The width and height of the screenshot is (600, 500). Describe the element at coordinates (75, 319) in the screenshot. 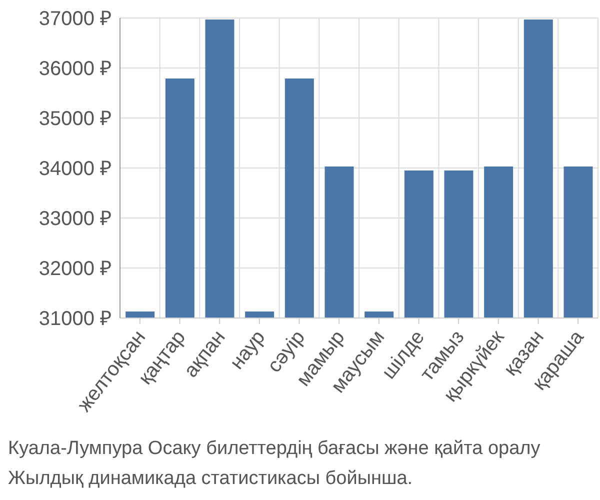

I see `y-tick-label: 31000 ₽` at that location.